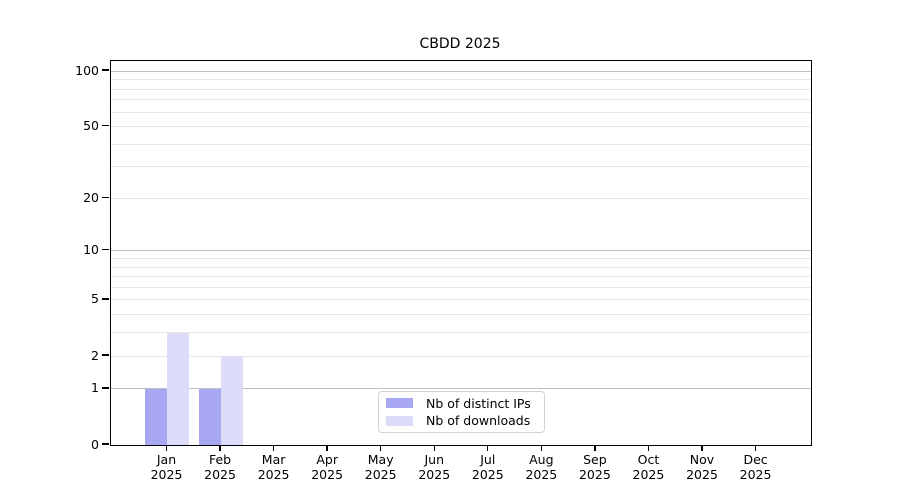 This screenshot has width=900, height=500. What do you see at coordinates (461, 80) in the screenshot?
I see `gridline-minor-y90` at bounding box center [461, 80].